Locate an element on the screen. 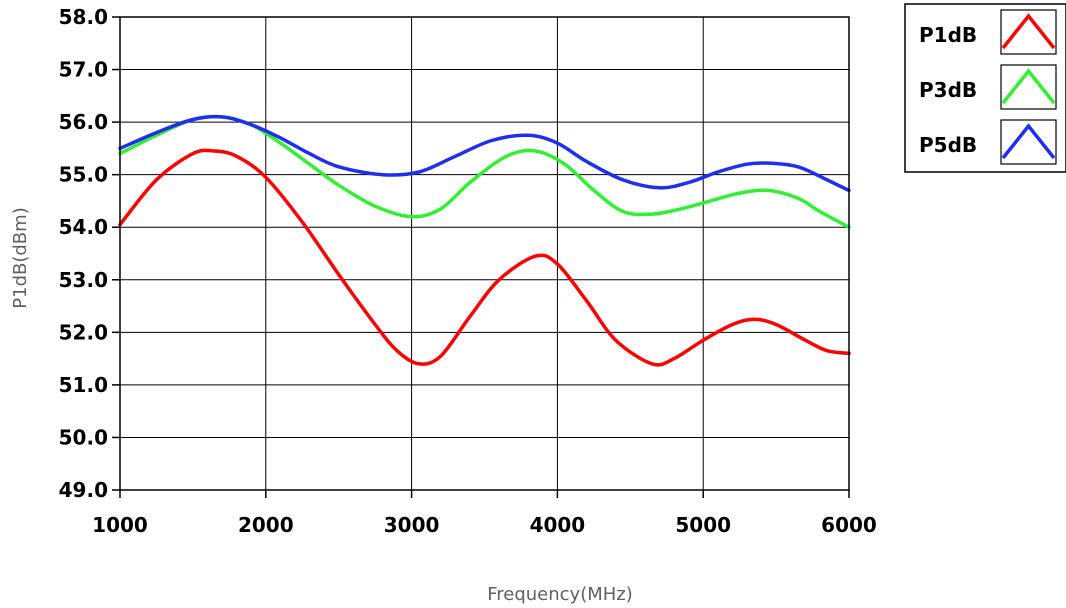 The width and height of the screenshot is (1066, 608). legend-label: P1dB is located at coordinates (948, 35).